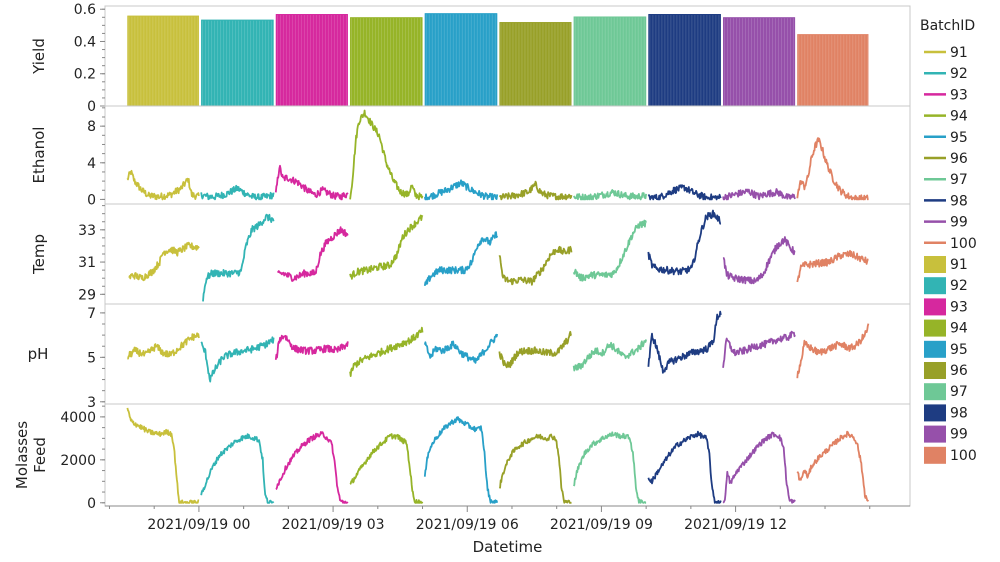  I want to click on legend-line-label: 97, so click(959, 180).